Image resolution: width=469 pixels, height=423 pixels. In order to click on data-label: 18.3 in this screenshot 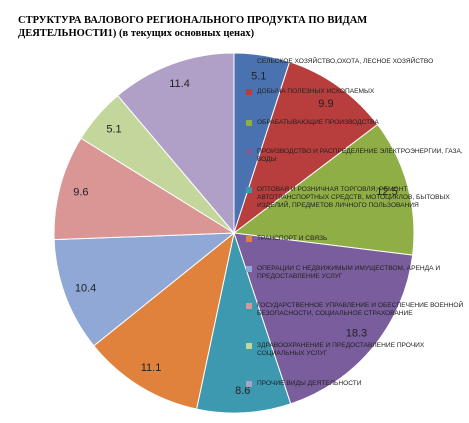, I will do `click(356, 333)`.